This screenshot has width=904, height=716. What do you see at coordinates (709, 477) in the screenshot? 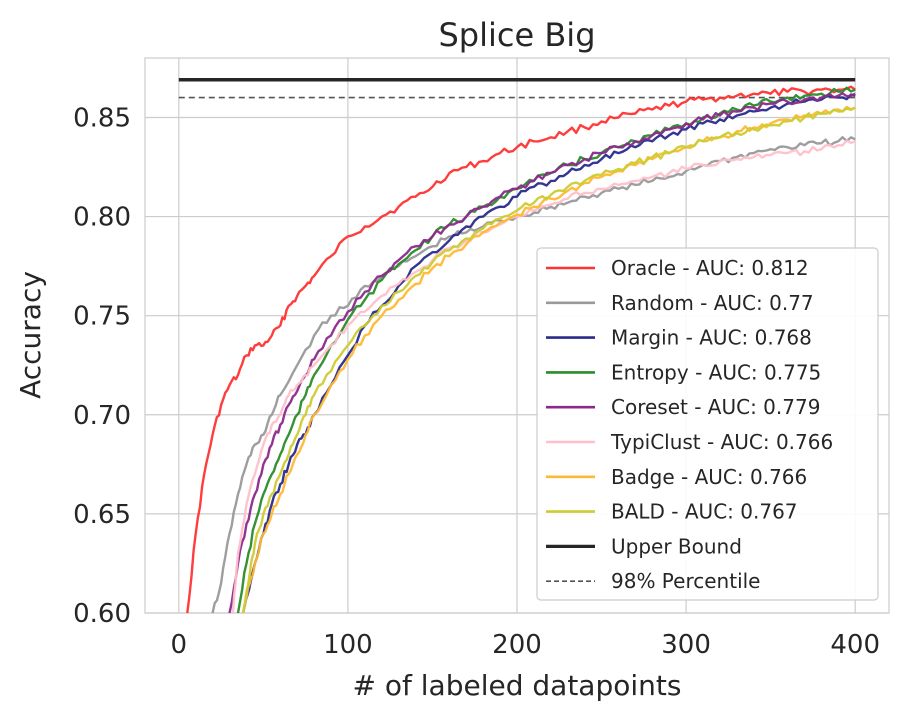
I see `legend-label: Badge - AUC: 0.766` at bounding box center [709, 477].